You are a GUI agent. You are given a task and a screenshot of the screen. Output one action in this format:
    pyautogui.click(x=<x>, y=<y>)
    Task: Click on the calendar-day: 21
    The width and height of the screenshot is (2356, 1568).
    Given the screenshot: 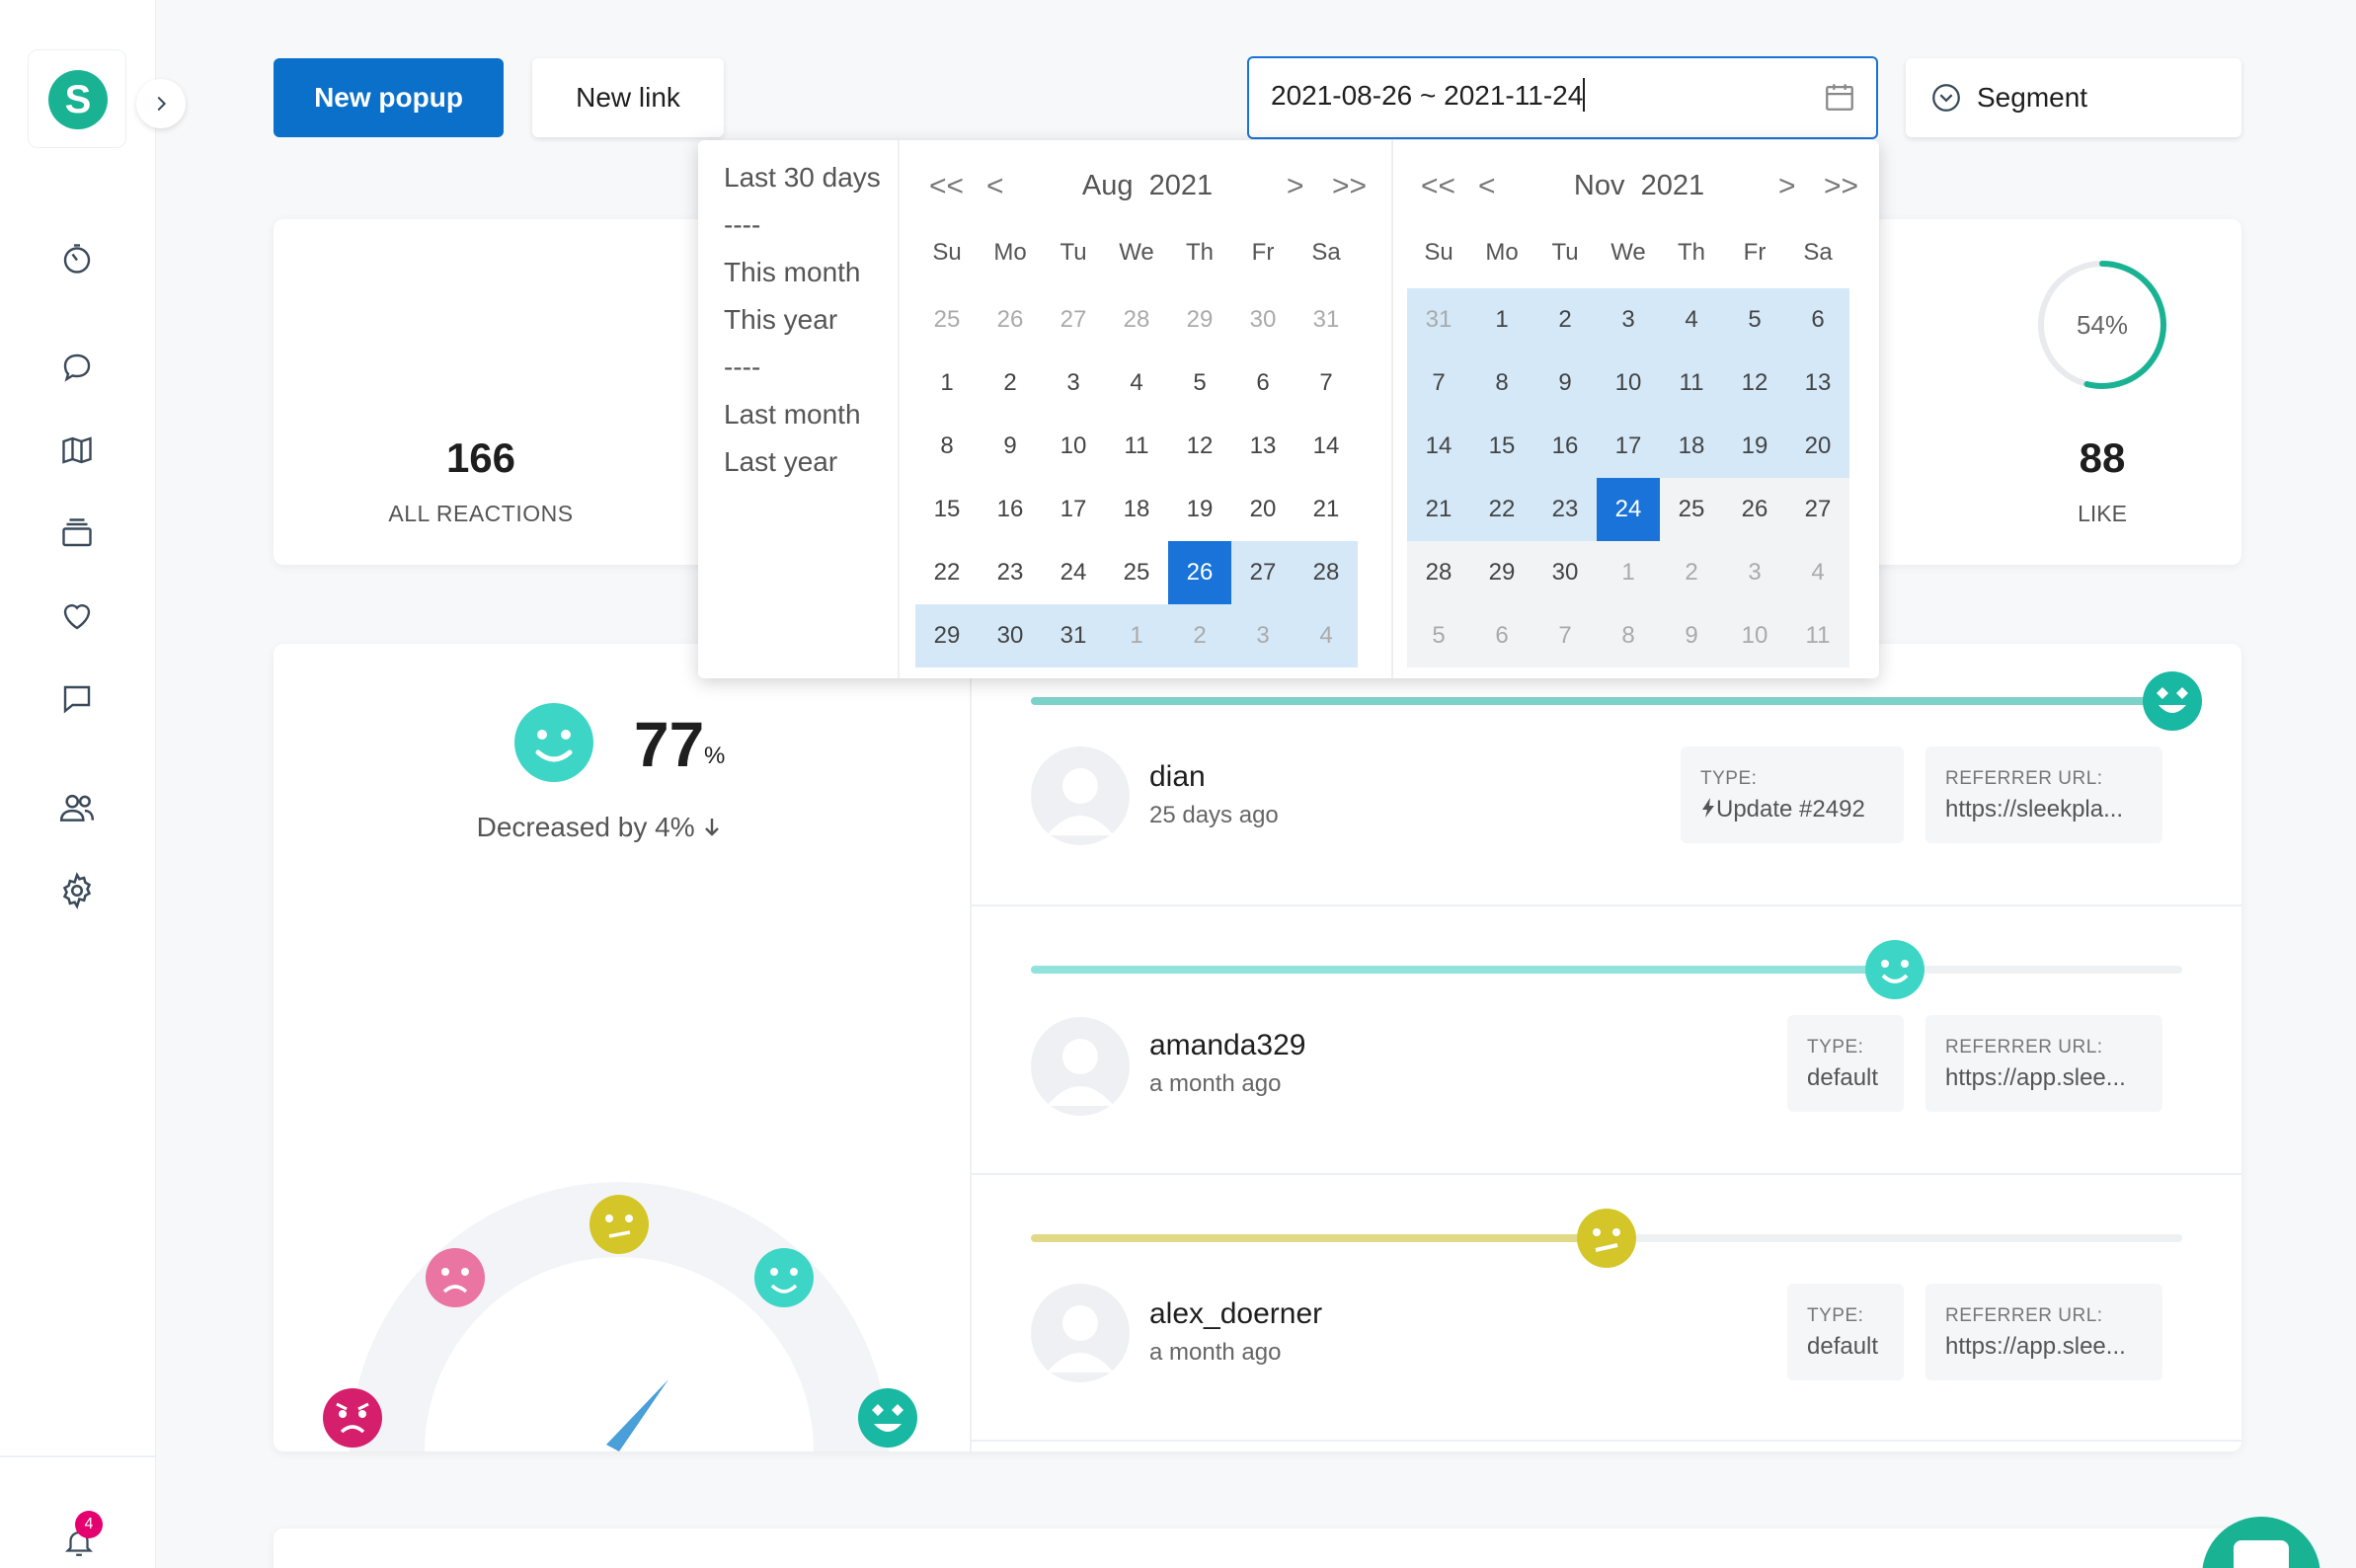 What is the action you would take?
    pyautogui.click(x=1326, y=509)
    